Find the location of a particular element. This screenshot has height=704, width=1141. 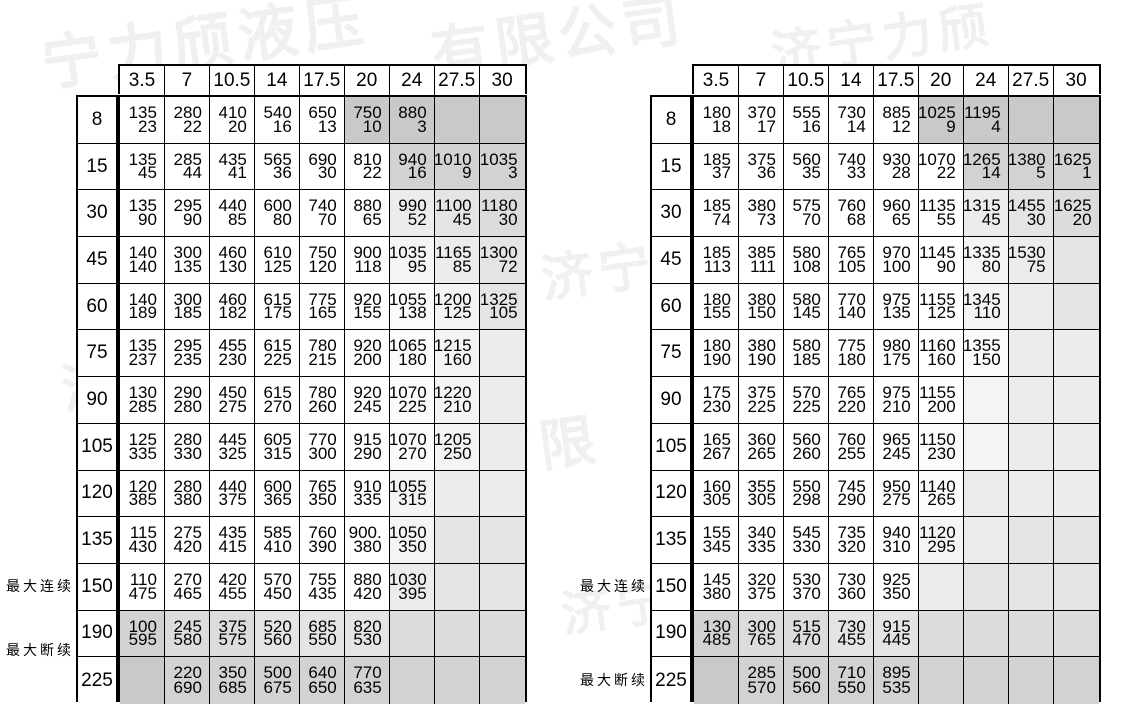

cell-primary-value: 710 is located at coordinates (851, 673).